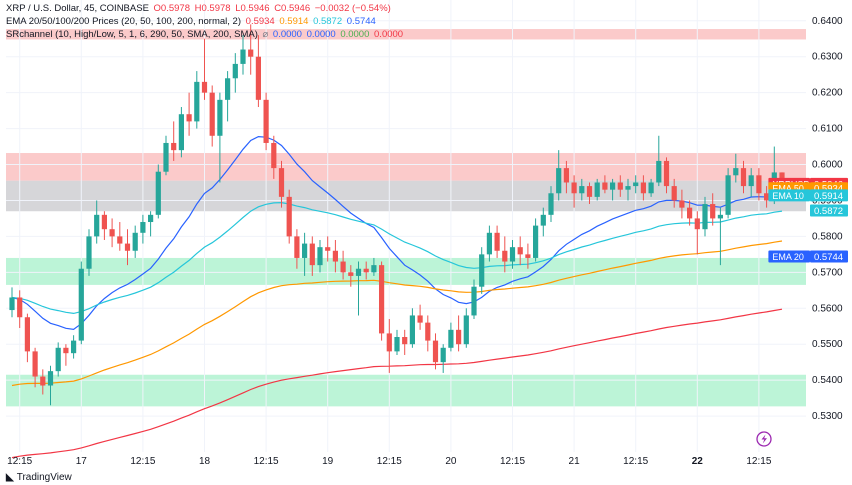 The width and height of the screenshot is (852, 485). I want to click on eye-off-icon: ⌀, so click(265, 34).